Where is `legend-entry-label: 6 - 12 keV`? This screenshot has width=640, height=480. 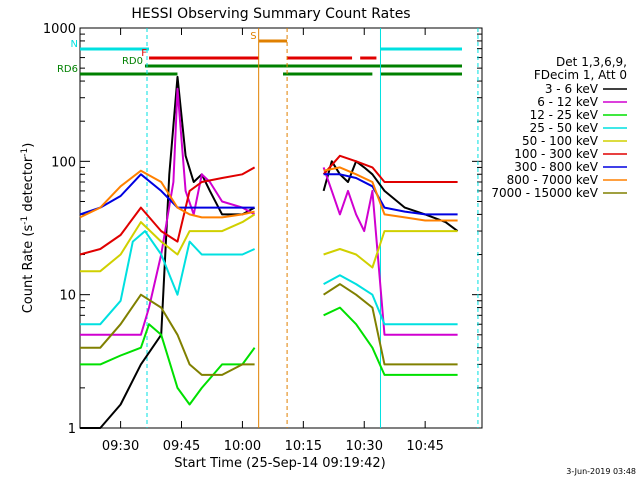
legend-entry-label: 6 - 12 keV is located at coordinates (568, 102).